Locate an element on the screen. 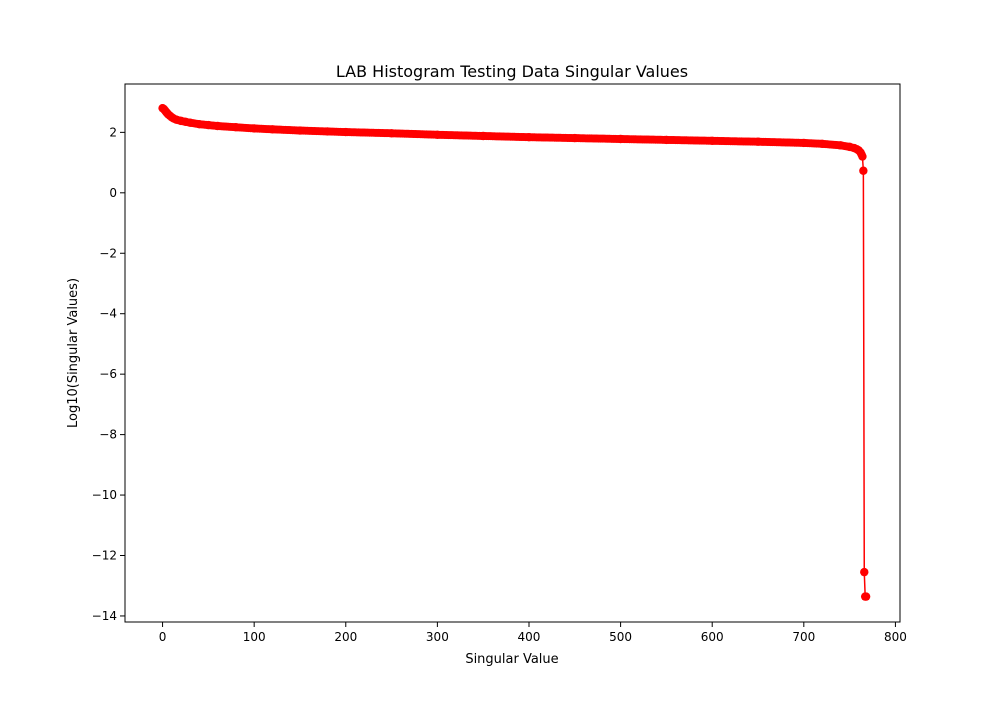 The width and height of the screenshot is (1000, 704). y-axis-ticks: 2 0 −2 −4 −6 −8 −10 −12 −14 is located at coordinates (108, 374).